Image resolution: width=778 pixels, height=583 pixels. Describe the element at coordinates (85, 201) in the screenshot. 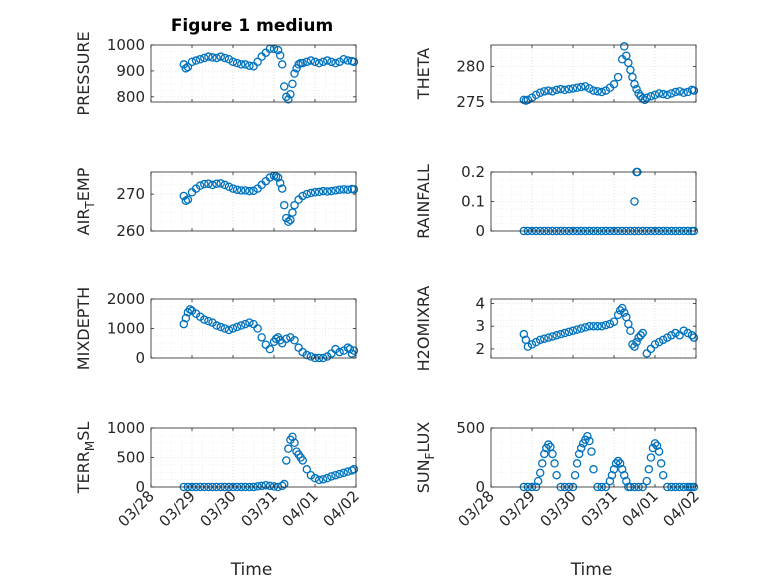

I see `y-axis-label: AIRTEMP` at that location.